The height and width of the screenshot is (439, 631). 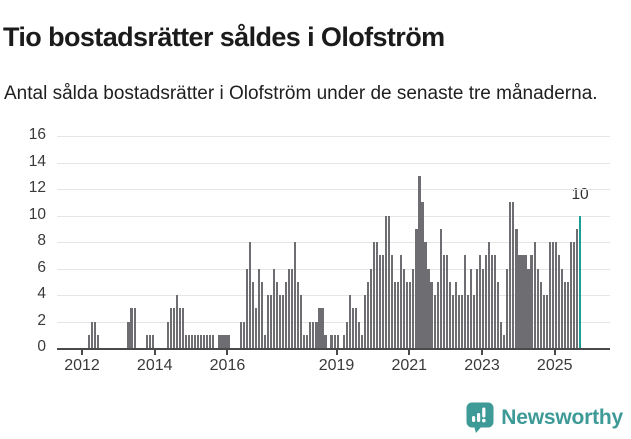 What do you see at coordinates (227, 365) in the screenshot?
I see `x-axis-tick-label: 2016` at bounding box center [227, 365].